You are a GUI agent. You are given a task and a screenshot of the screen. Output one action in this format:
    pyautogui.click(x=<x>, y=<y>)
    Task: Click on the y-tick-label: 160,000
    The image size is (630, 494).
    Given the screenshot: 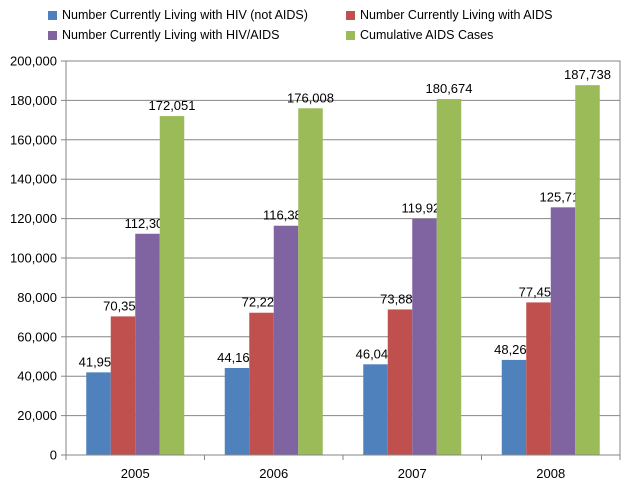 What is the action you would take?
    pyautogui.click(x=33, y=139)
    